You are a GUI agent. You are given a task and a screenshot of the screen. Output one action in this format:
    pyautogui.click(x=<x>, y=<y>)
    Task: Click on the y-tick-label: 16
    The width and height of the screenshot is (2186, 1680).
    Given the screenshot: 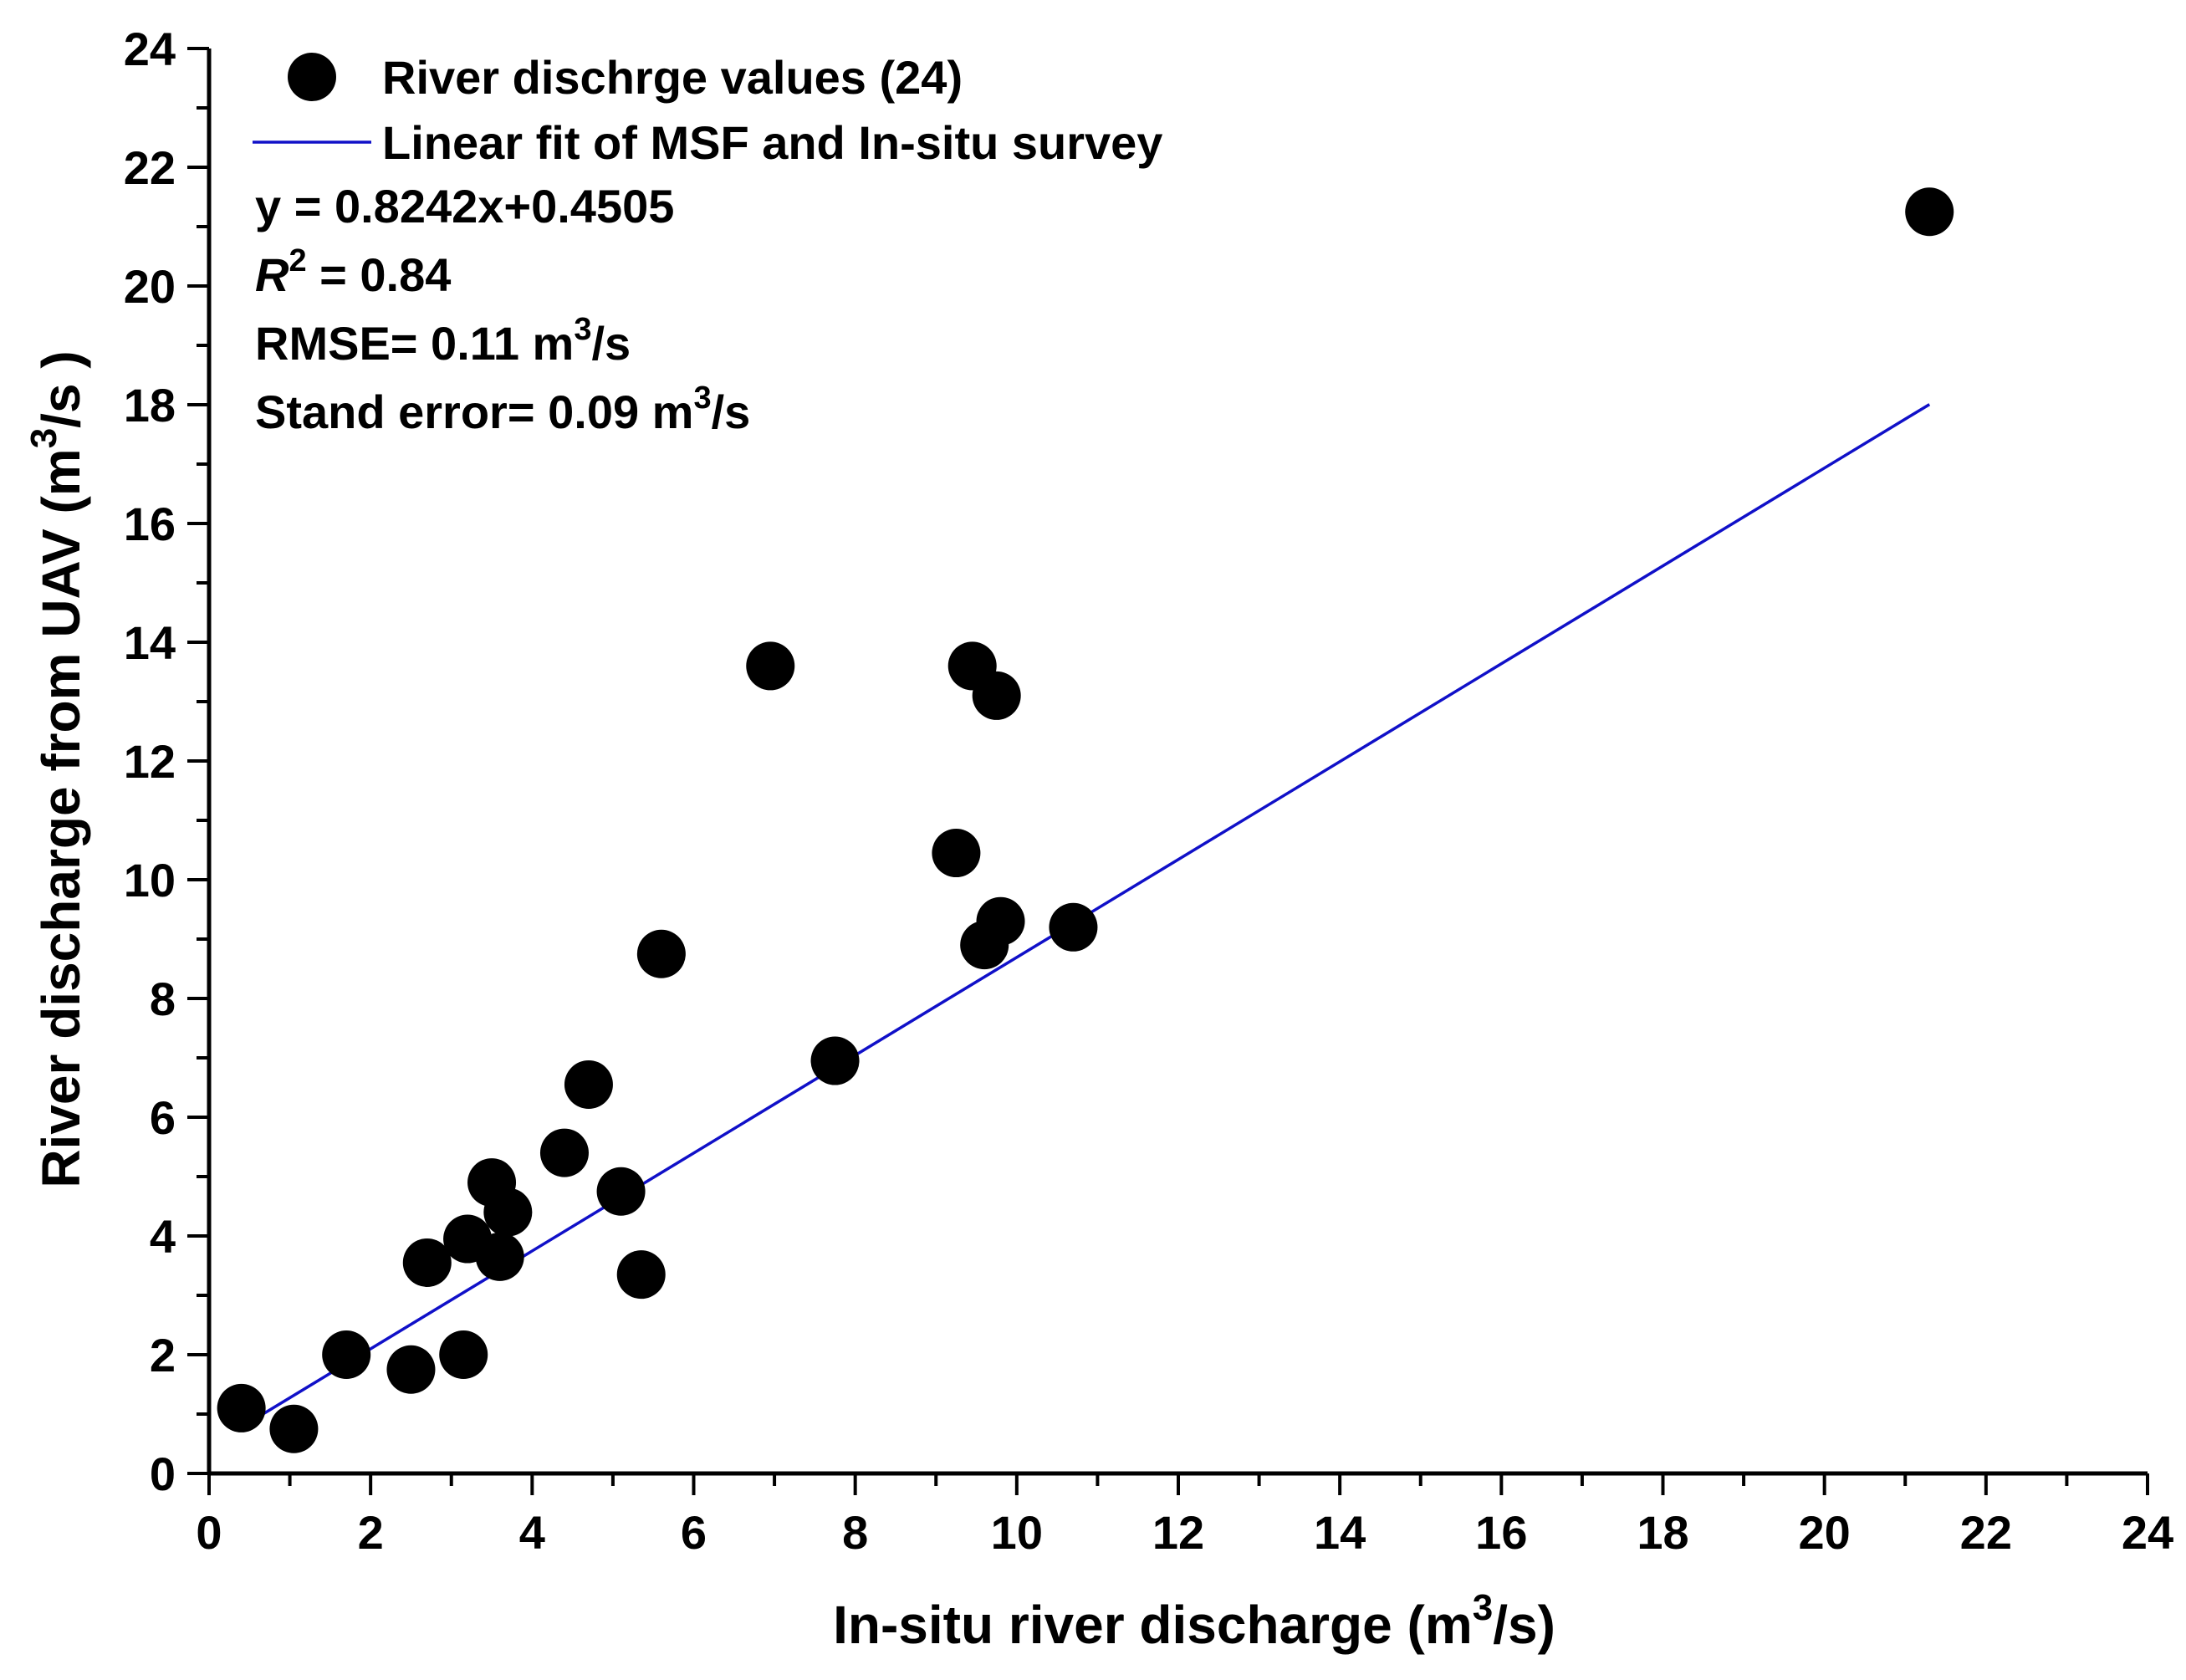 What is the action you would take?
    pyautogui.click(x=150, y=524)
    